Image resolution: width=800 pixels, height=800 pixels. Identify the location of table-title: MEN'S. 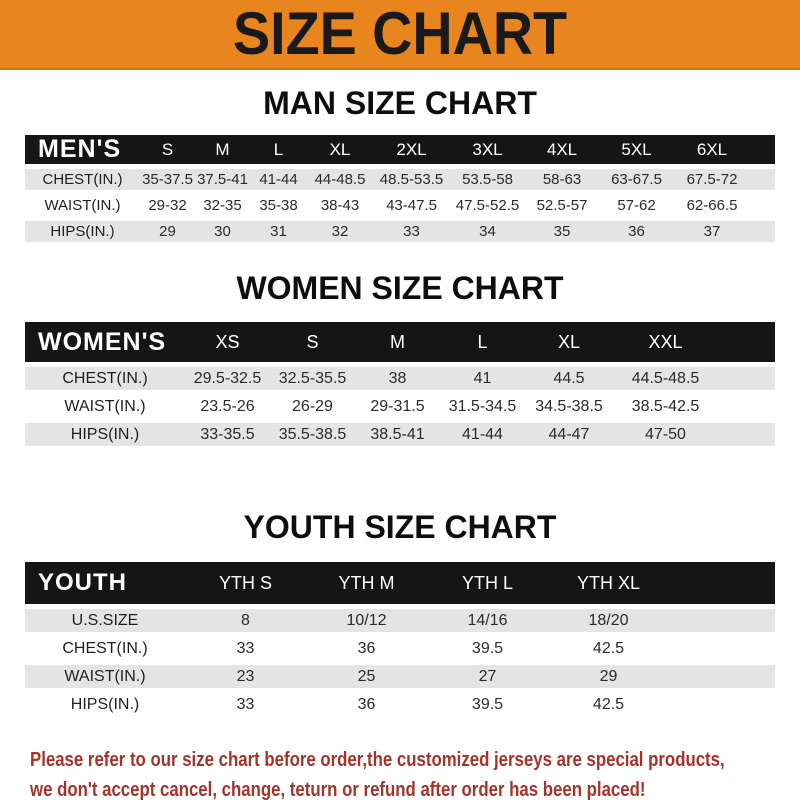
(82, 149).